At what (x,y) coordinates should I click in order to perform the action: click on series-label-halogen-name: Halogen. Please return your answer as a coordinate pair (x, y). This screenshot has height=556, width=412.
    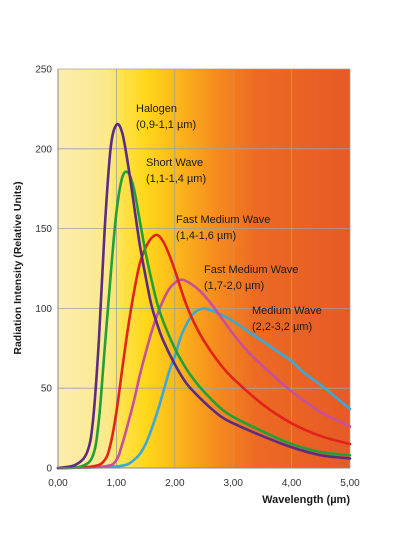
    Looking at the image, I should click on (156, 109).